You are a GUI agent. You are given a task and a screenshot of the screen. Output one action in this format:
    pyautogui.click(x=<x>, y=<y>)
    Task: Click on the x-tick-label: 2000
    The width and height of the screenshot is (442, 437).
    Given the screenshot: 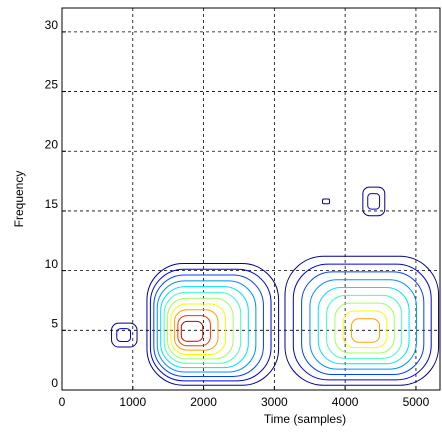 What is the action you would take?
    pyautogui.click(x=203, y=402)
    